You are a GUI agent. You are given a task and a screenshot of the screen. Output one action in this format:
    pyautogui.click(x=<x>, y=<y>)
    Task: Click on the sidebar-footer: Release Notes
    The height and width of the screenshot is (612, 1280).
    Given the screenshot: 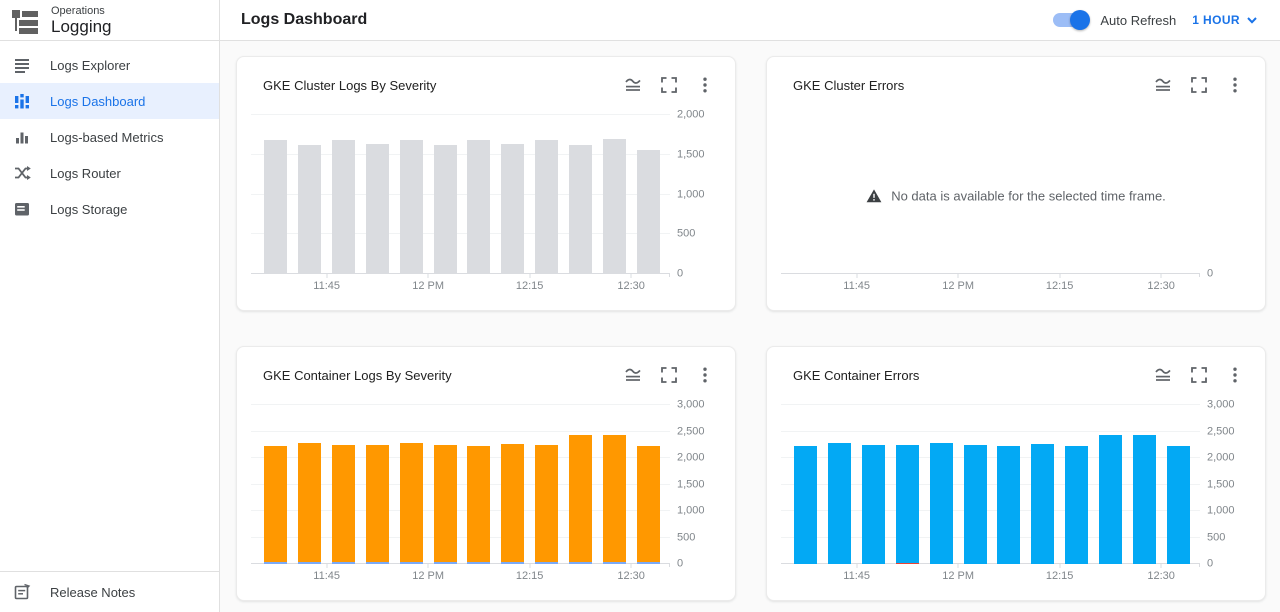 What is the action you would take?
    pyautogui.click(x=109, y=591)
    